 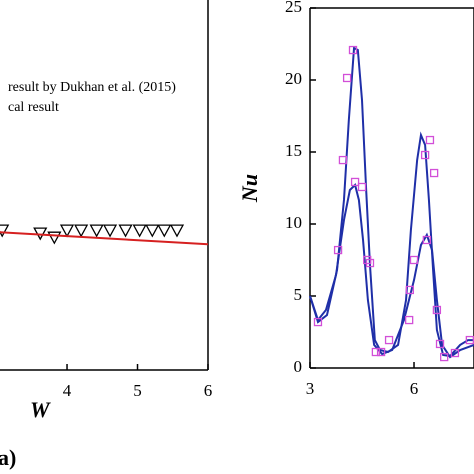 I want to click on x-tick-label: 3, so click(x=310, y=388).